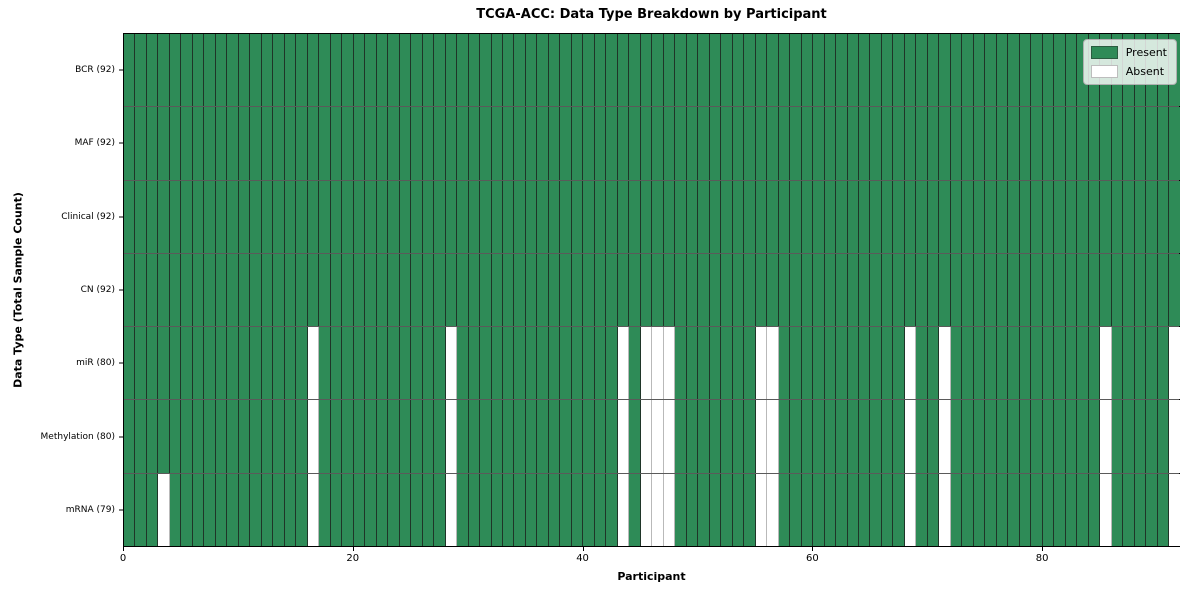 The height and width of the screenshot is (600, 1200). Describe the element at coordinates (353, 558) in the screenshot. I see `x-tick-label: 20` at that location.